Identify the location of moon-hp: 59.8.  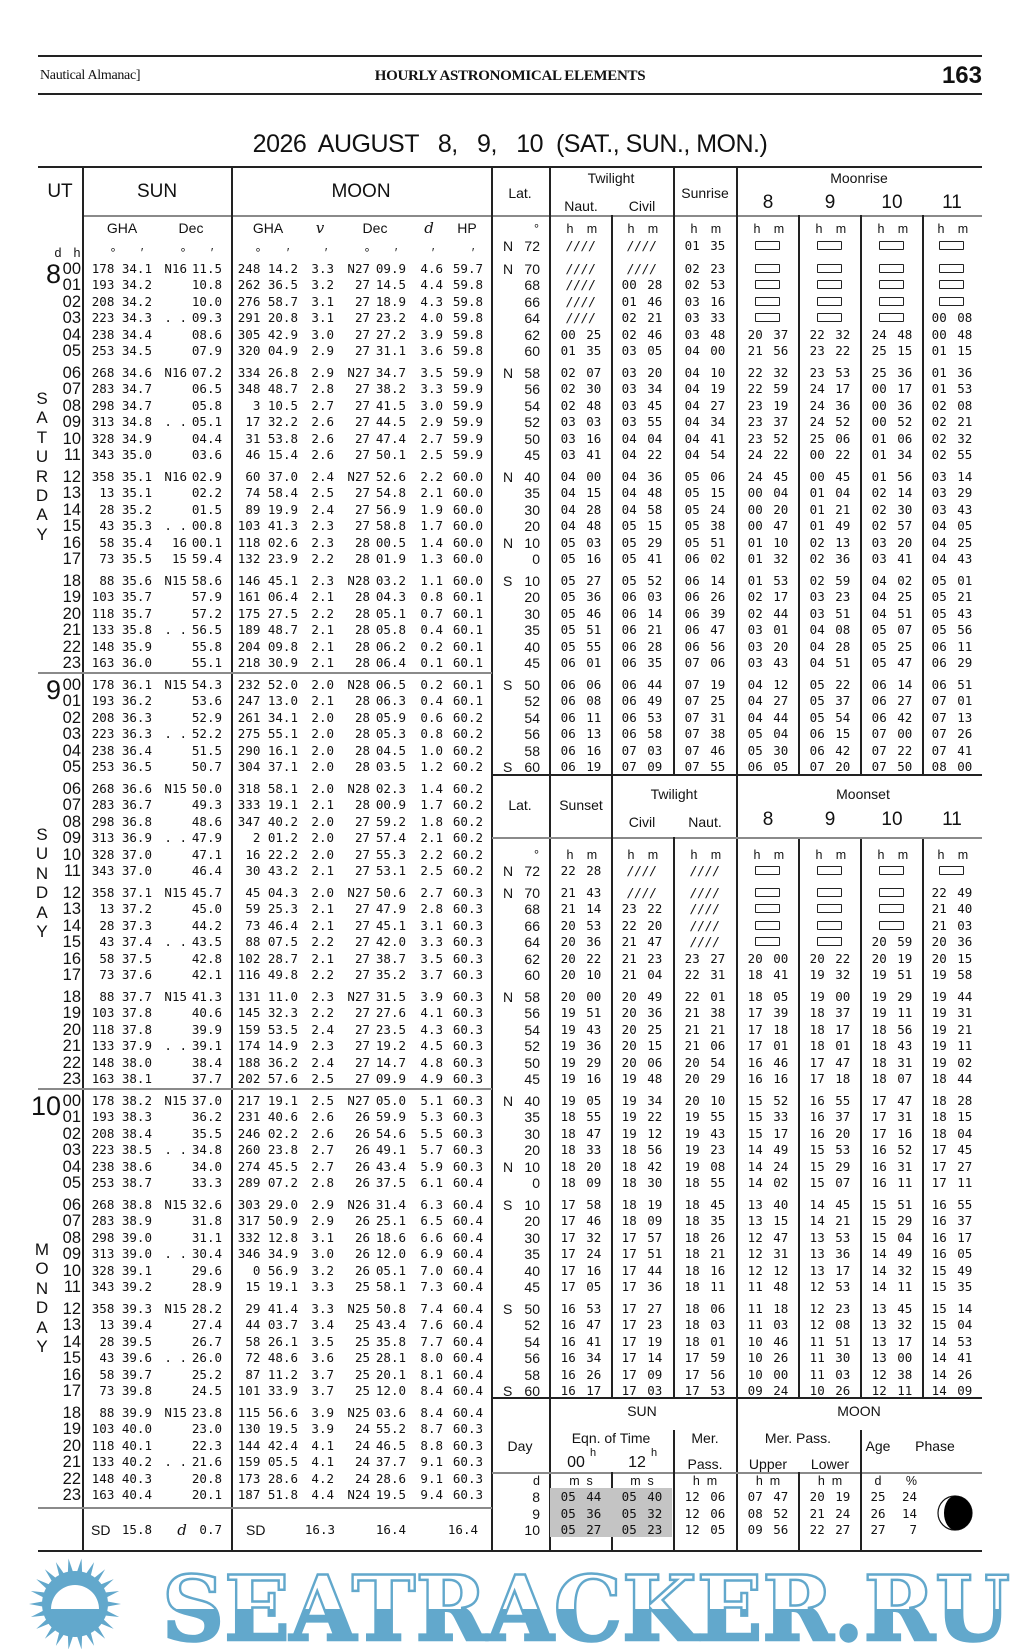
(467, 285).